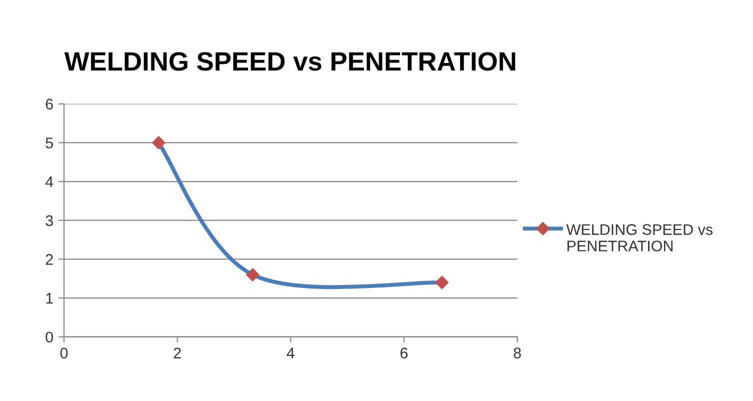 Image resolution: width=753 pixels, height=401 pixels. Describe the element at coordinates (49, 337) in the screenshot. I see `y-tick-label: 0` at that location.